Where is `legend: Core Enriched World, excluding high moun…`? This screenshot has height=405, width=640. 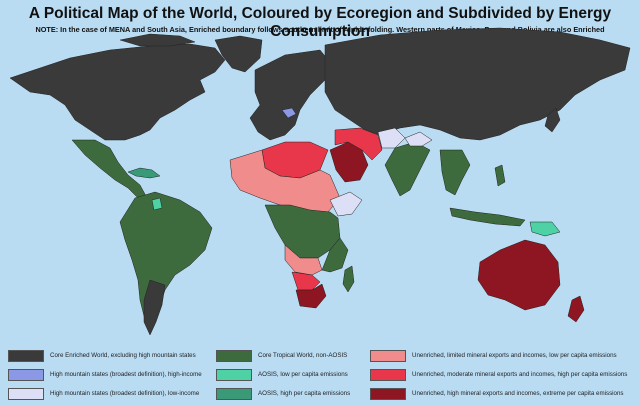
legend: Core Enriched World, excluding high moun… is located at coordinates (322, 375).